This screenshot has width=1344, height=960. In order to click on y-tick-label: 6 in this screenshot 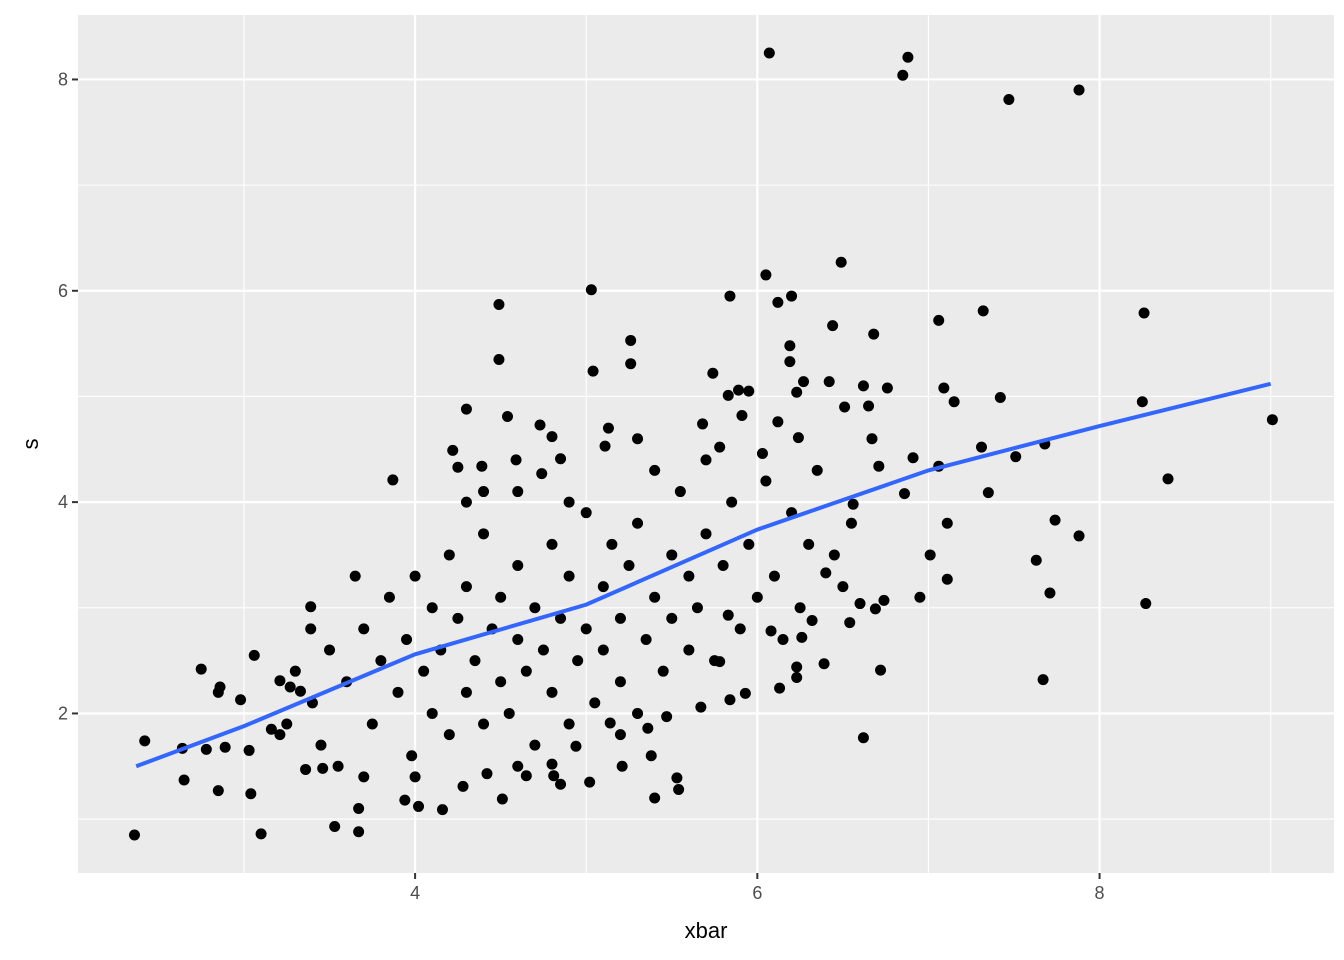, I will do `click(63, 291)`.